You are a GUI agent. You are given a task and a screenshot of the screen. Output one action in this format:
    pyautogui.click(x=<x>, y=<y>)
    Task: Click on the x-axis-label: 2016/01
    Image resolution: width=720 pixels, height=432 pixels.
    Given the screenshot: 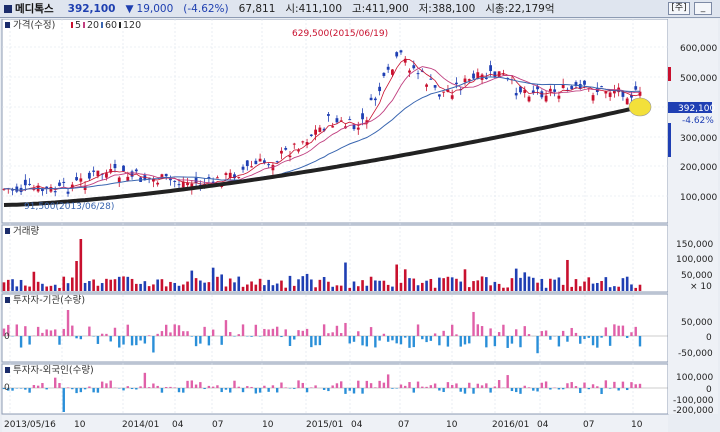 What is the action you would take?
    pyautogui.click(x=510, y=425)
    